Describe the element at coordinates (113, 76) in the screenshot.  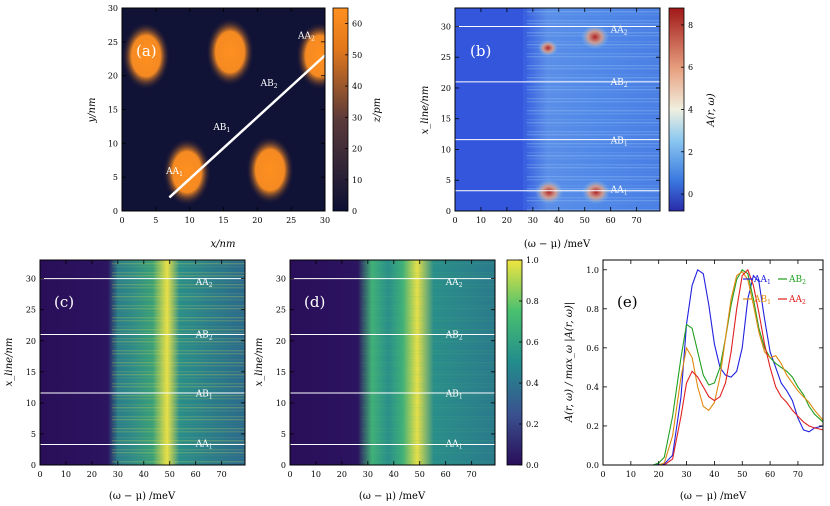
I see `y-tick-label: 20` at that location.